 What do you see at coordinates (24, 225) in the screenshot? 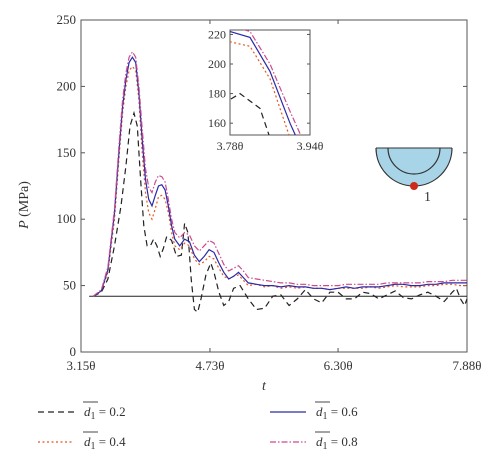
I see `y-axis-label-var: P` at bounding box center [24, 225].